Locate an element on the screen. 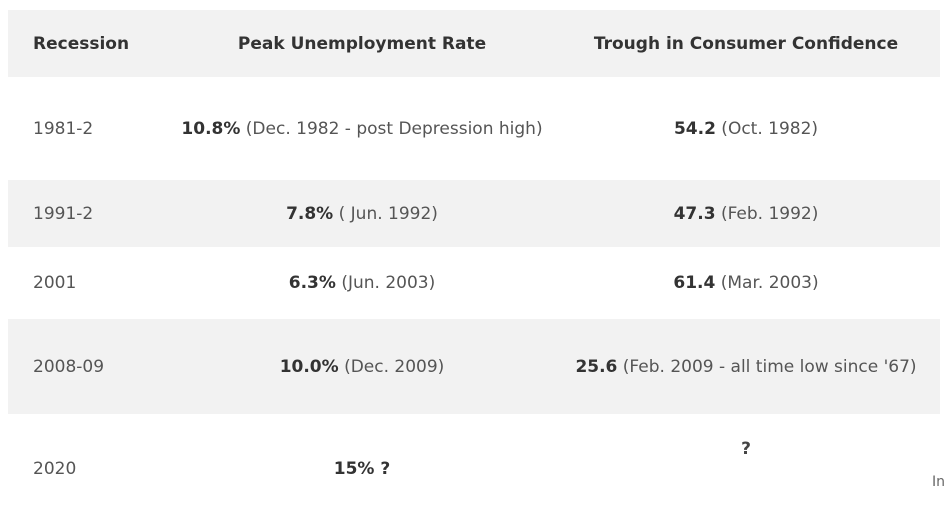  unemployment-value: 10.0% is located at coordinates (309, 366).